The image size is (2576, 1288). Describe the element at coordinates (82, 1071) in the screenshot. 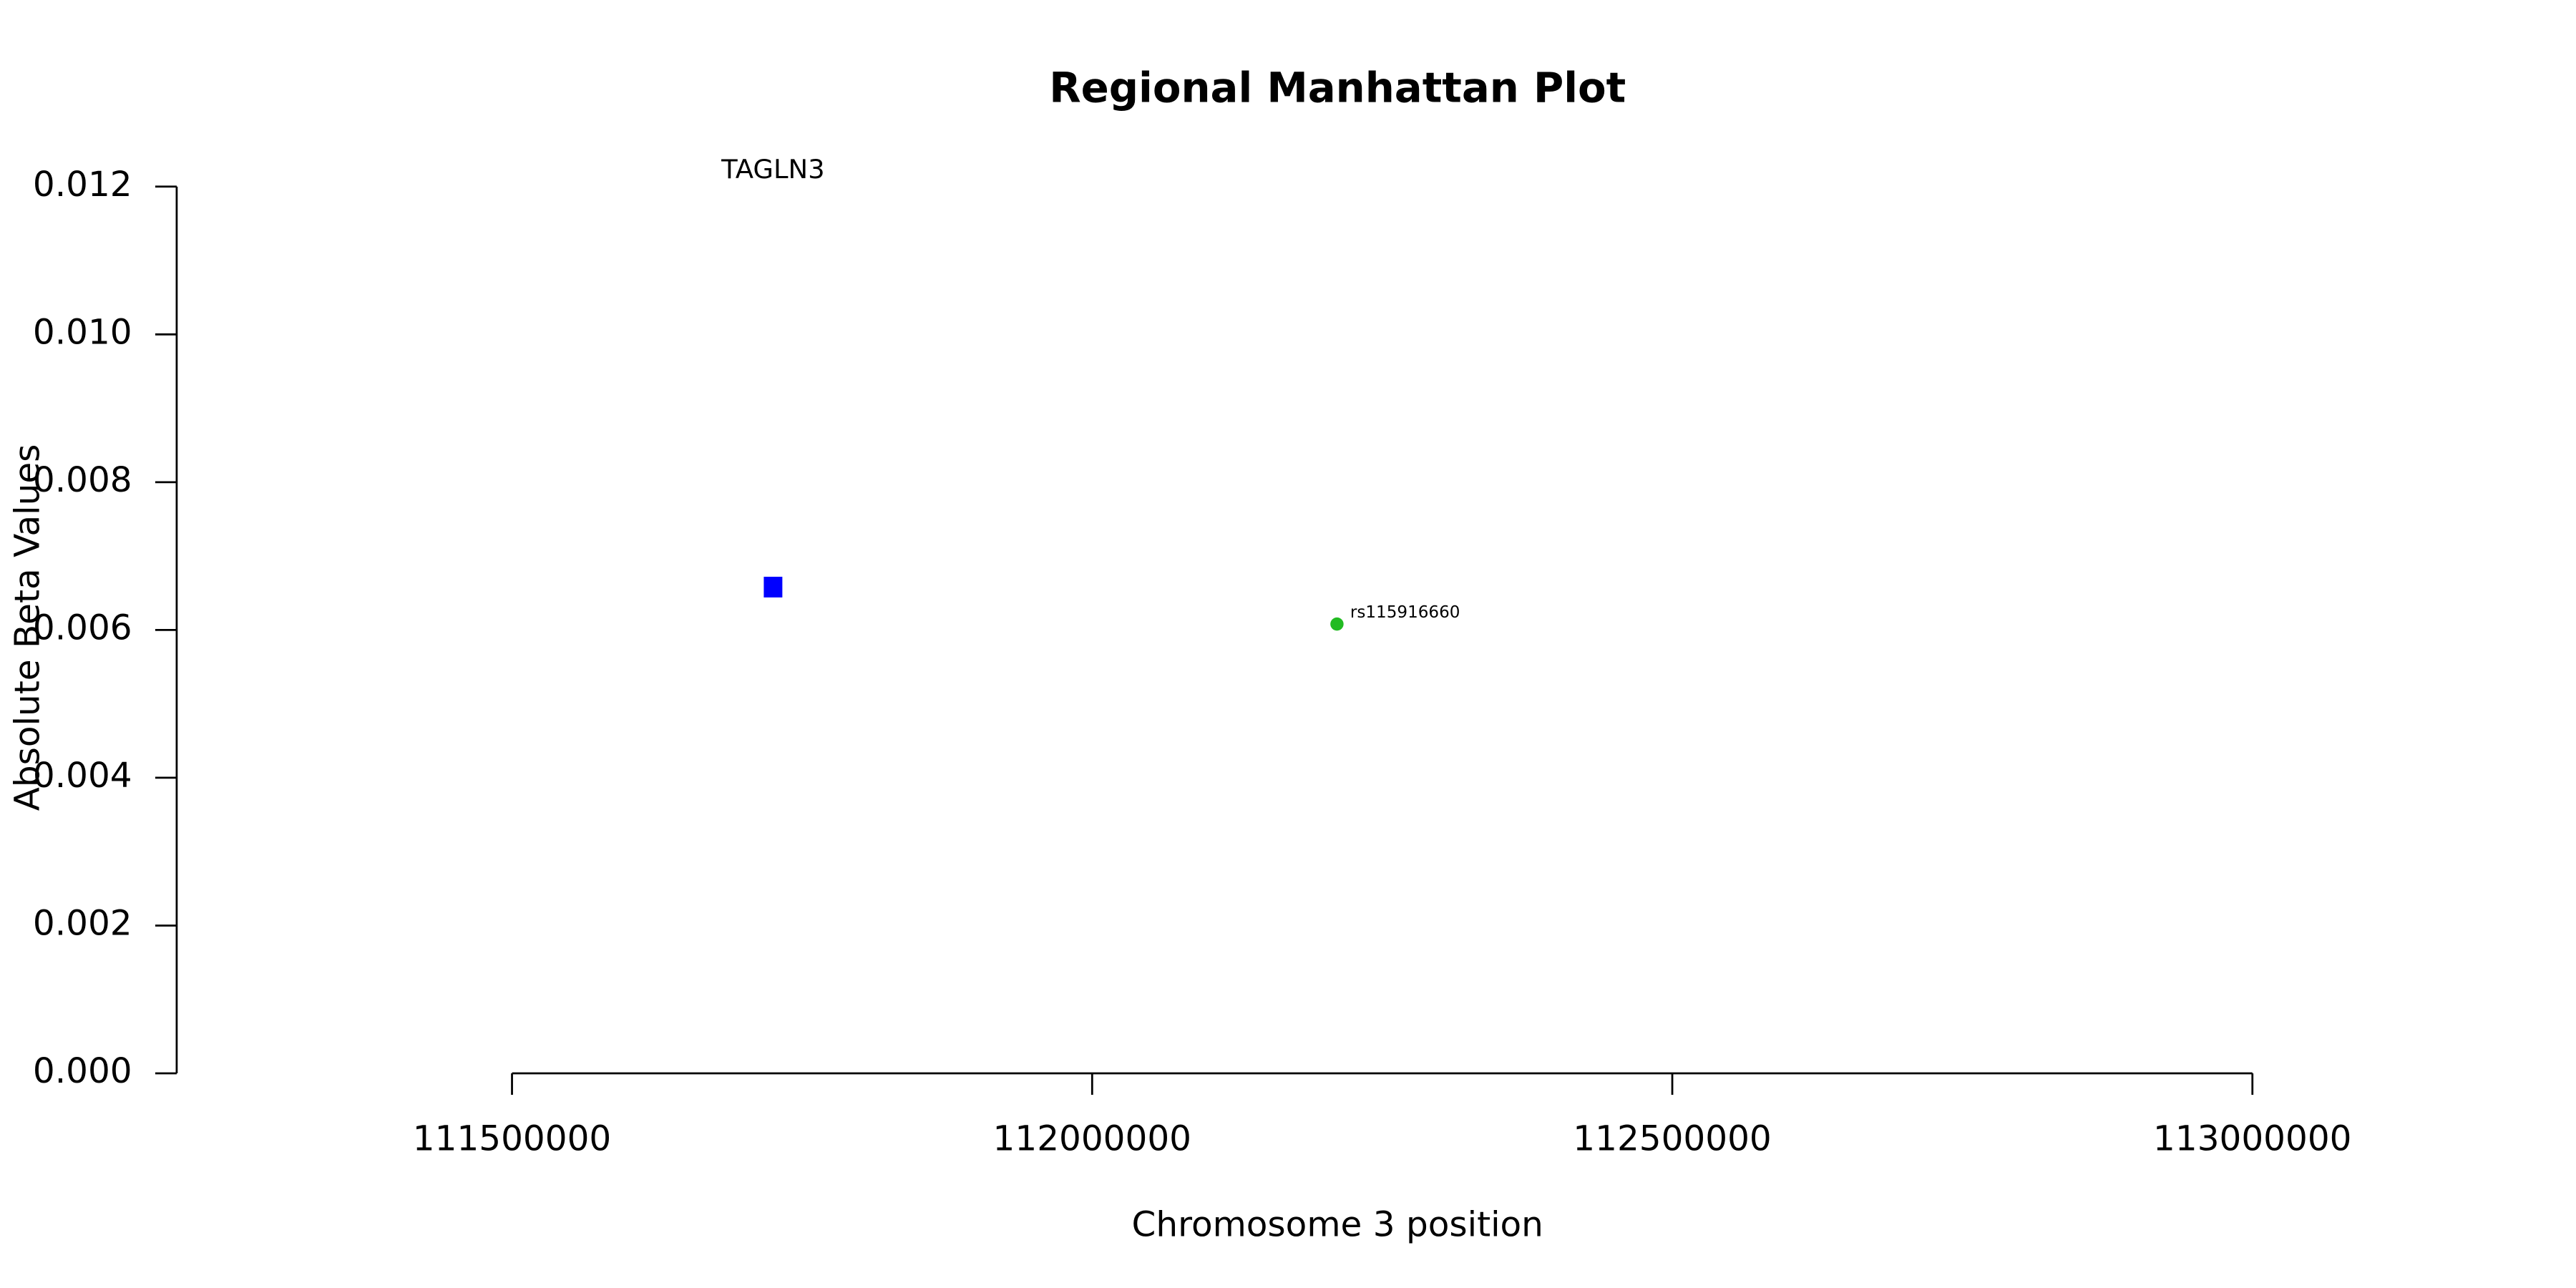

I see `y-tick-label: 0.000` at that location.